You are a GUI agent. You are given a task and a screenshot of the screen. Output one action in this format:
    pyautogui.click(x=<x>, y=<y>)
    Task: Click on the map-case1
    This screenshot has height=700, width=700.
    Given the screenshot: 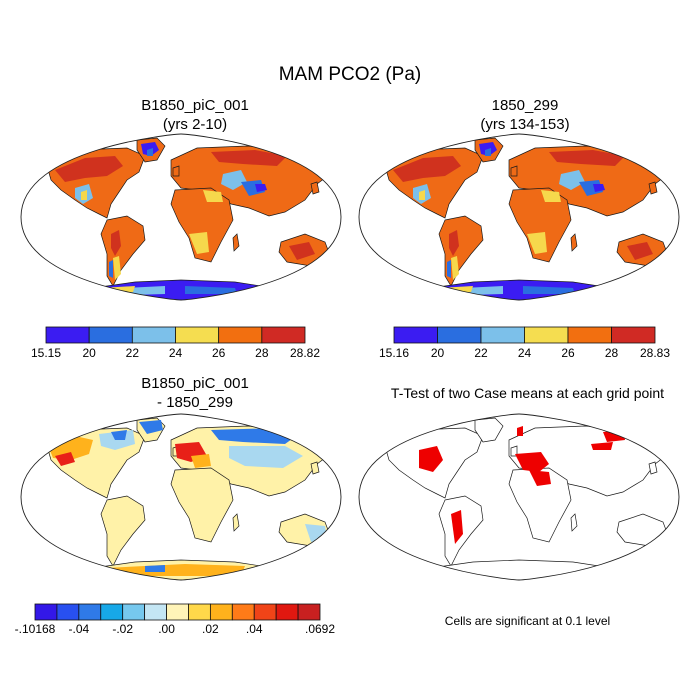 What is the action you would take?
    pyautogui.click(x=181, y=217)
    